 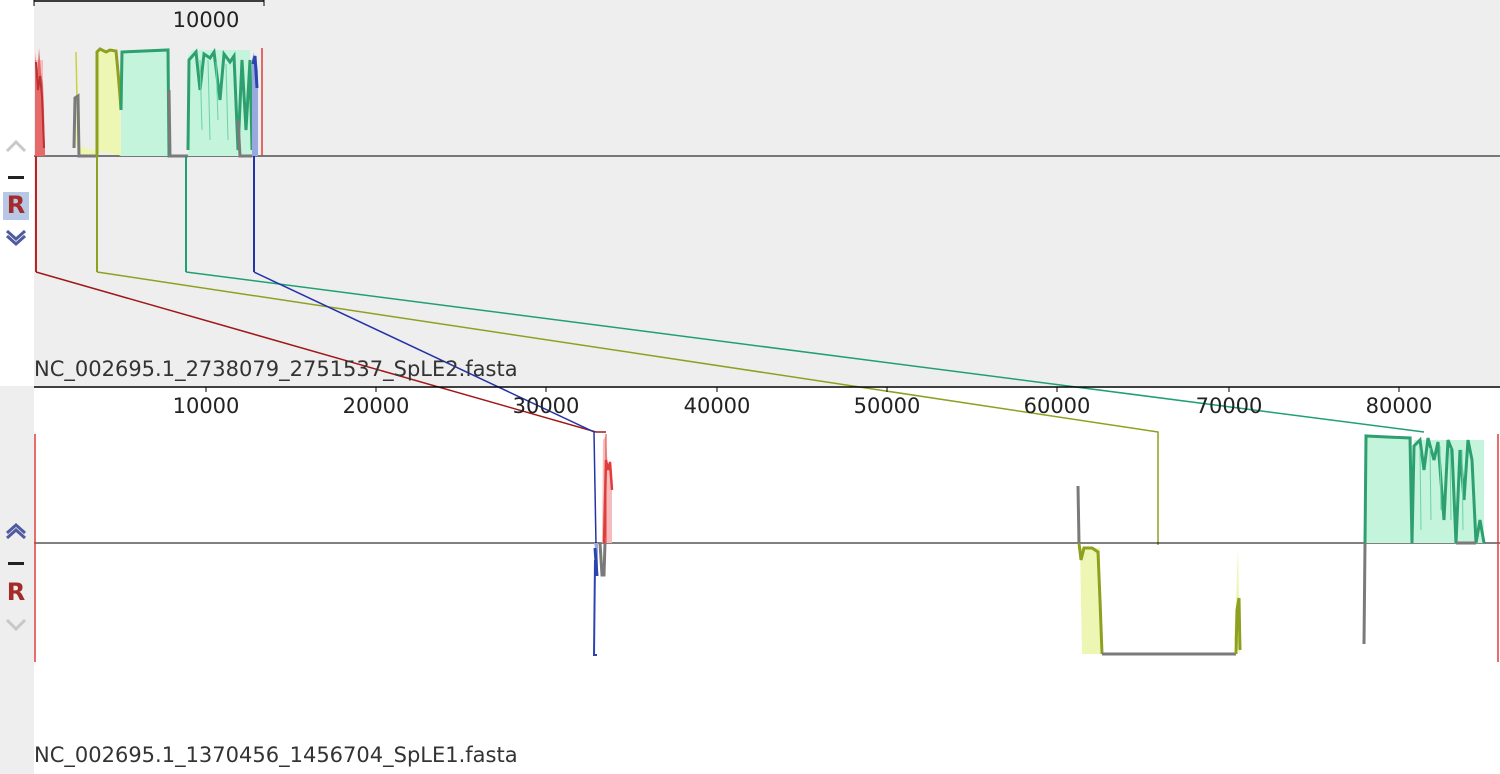 I want to click on genome2-tick-label: 70000, so click(x=1229, y=406).